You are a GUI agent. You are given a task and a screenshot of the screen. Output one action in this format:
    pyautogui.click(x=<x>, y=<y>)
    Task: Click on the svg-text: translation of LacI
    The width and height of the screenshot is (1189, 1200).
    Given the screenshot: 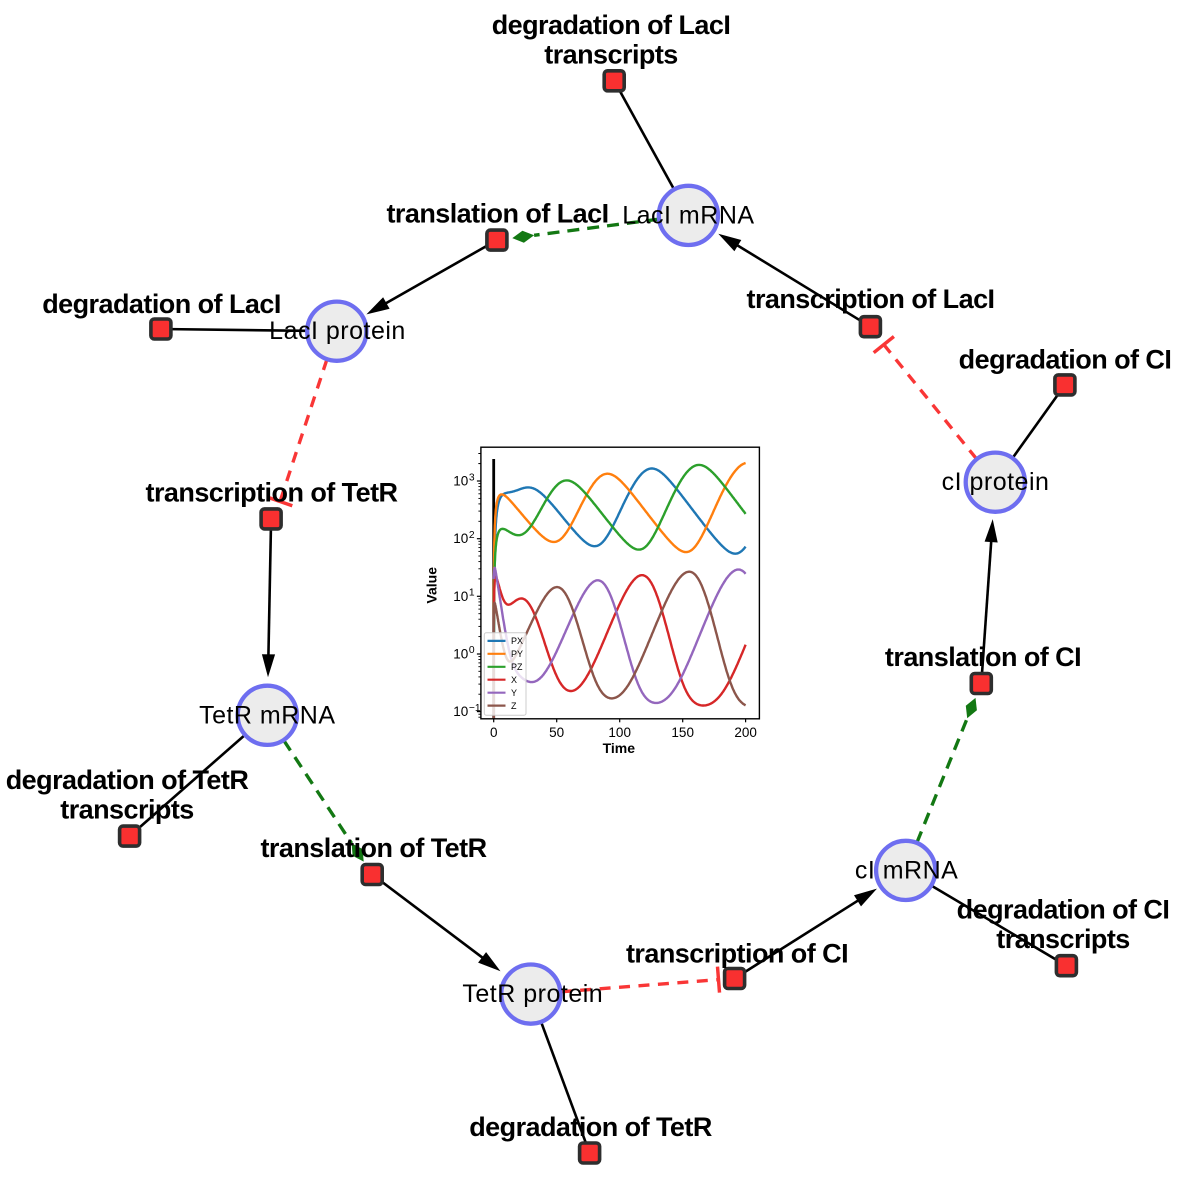 What is the action you would take?
    pyautogui.click(x=497, y=214)
    